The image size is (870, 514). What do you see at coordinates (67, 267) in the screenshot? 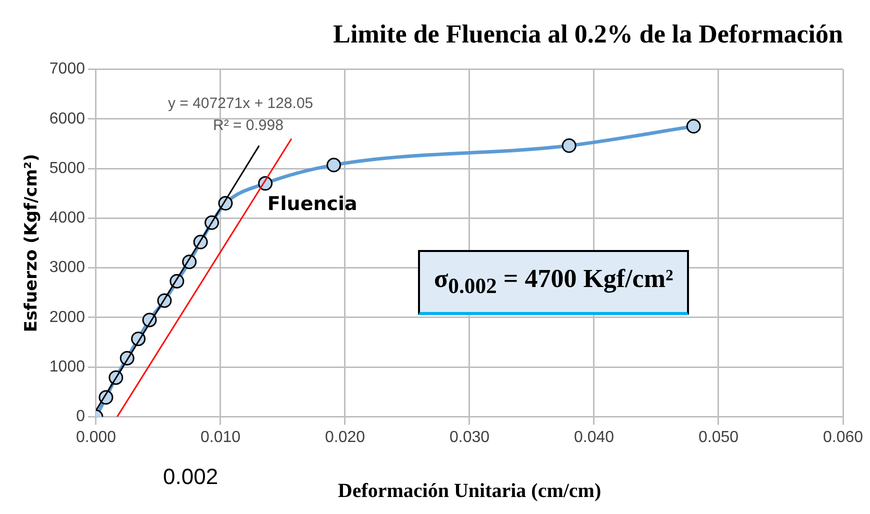
I see `y-tick-label: 3000` at bounding box center [67, 267].